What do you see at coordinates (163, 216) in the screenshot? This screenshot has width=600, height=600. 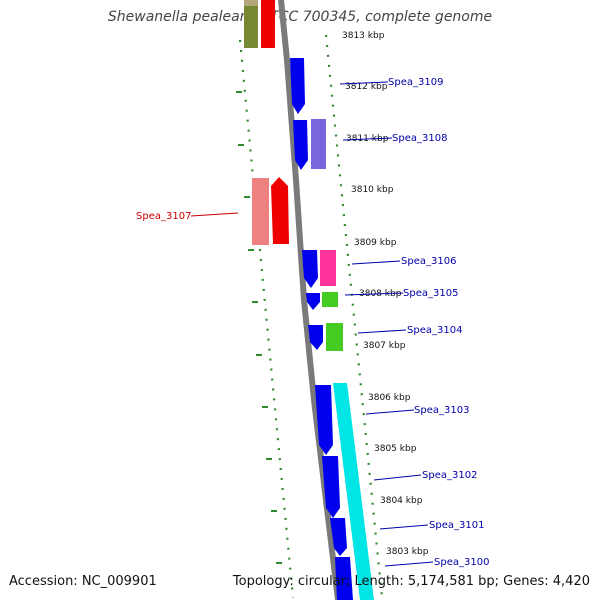 I see `gene-label-spea-3107: Spea_3107` at bounding box center [163, 216].